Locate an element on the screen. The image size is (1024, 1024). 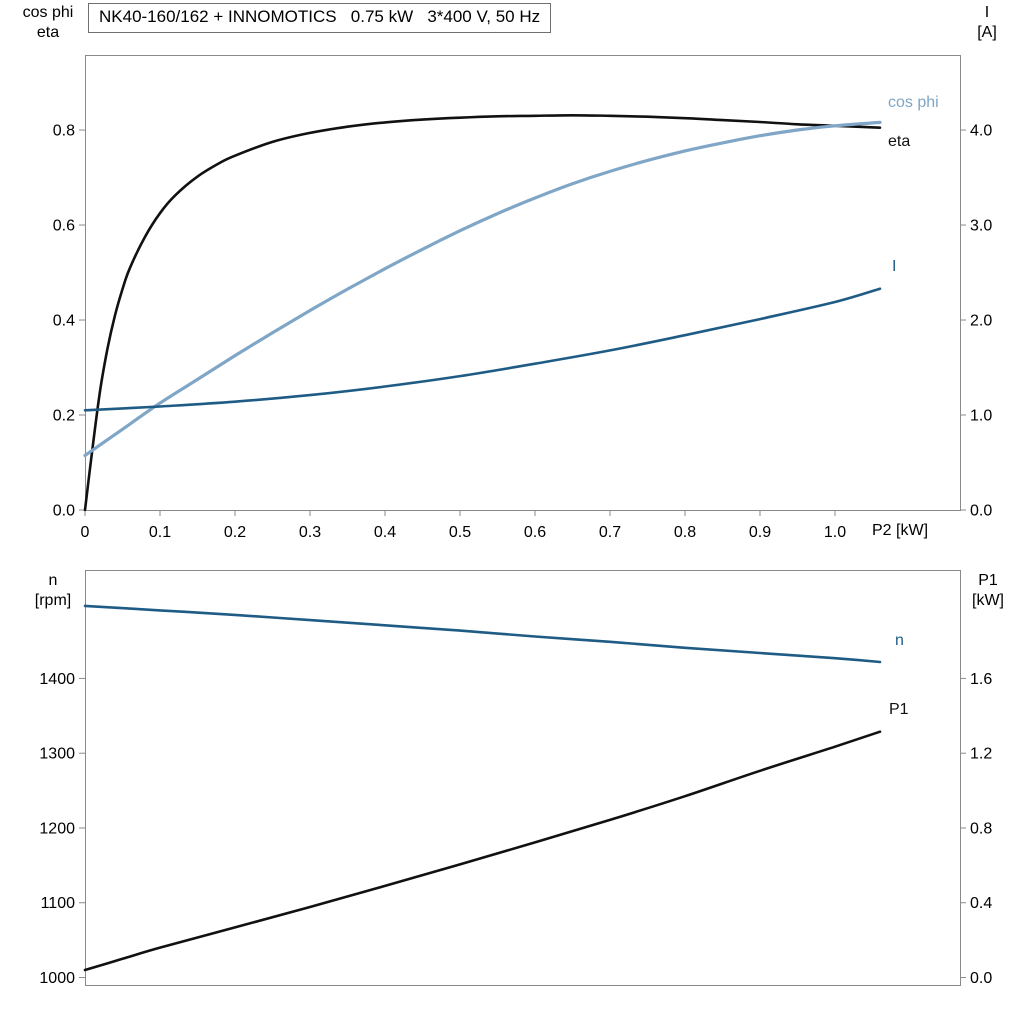
y-right-tick-label: 4.0 is located at coordinates (981, 131).